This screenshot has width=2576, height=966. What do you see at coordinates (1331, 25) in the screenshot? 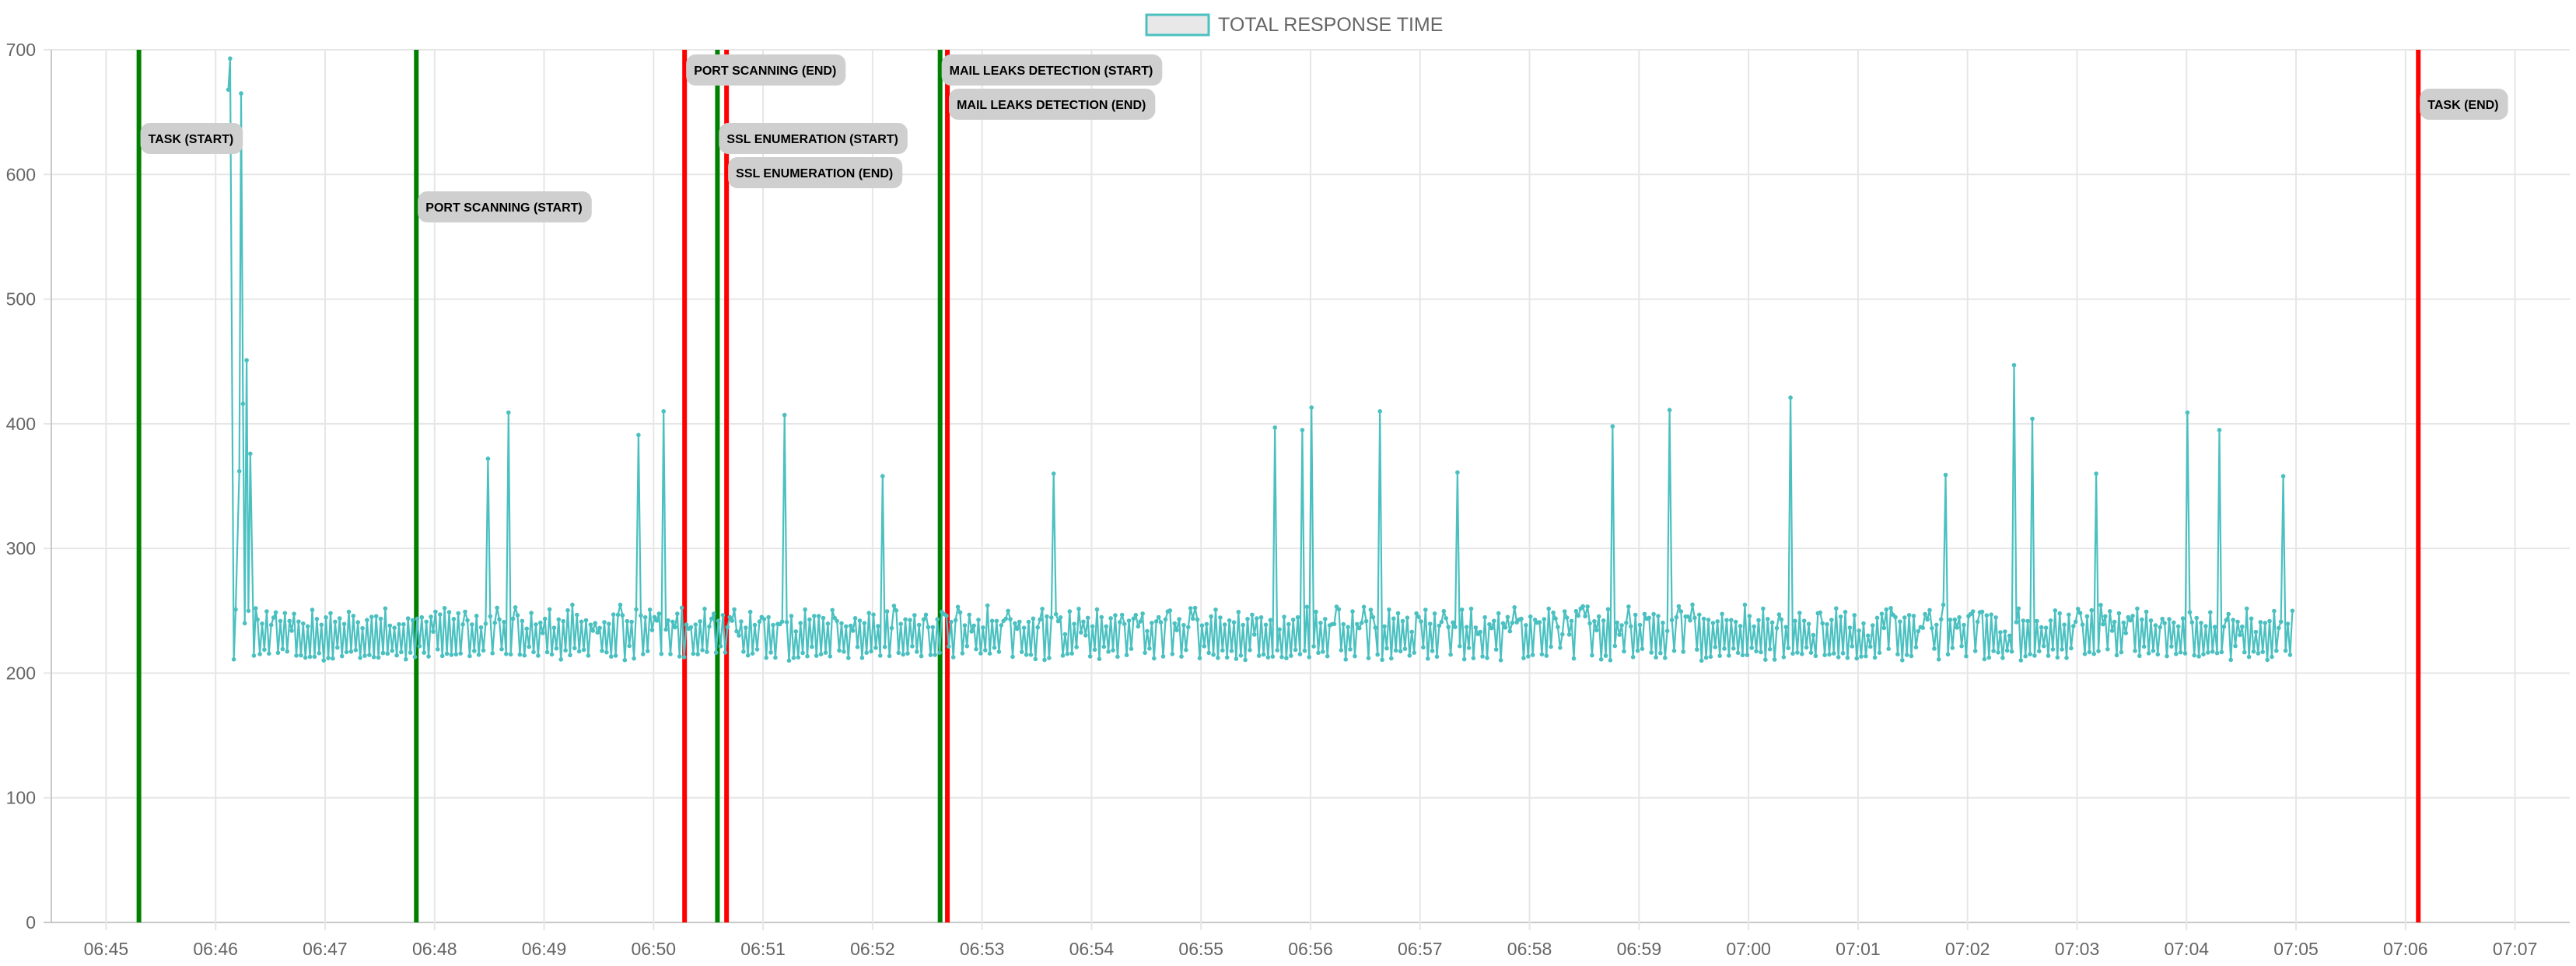
I see `legend-label: TOTAL RESPONSE TIME` at bounding box center [1331, 25].